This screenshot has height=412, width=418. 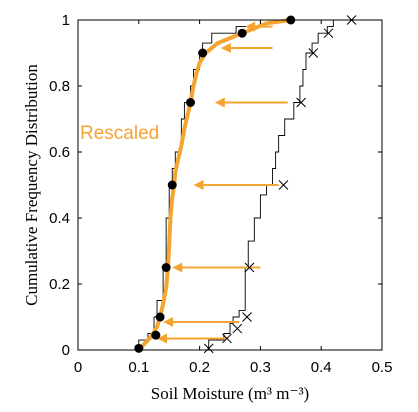 I want to click on y-tick-label: 1, so click(x=66, y=20).